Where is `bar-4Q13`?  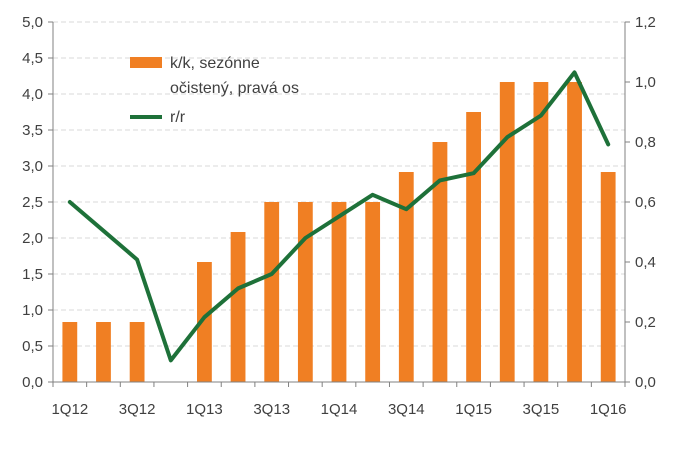
bar-4Q13 is located at coordinates (305, 292).